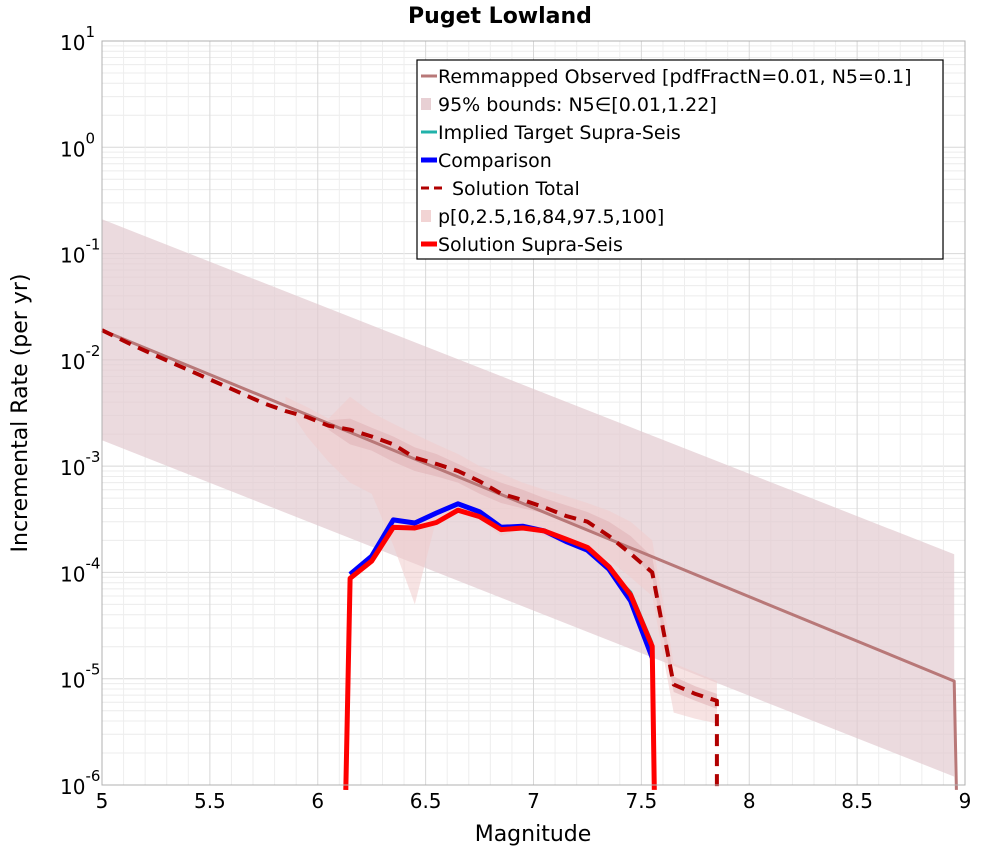  What do you see at coordinates (210, 801) in the screenshot?
I see `x-tick-label: 5.5` at bounding box center [210, 801].